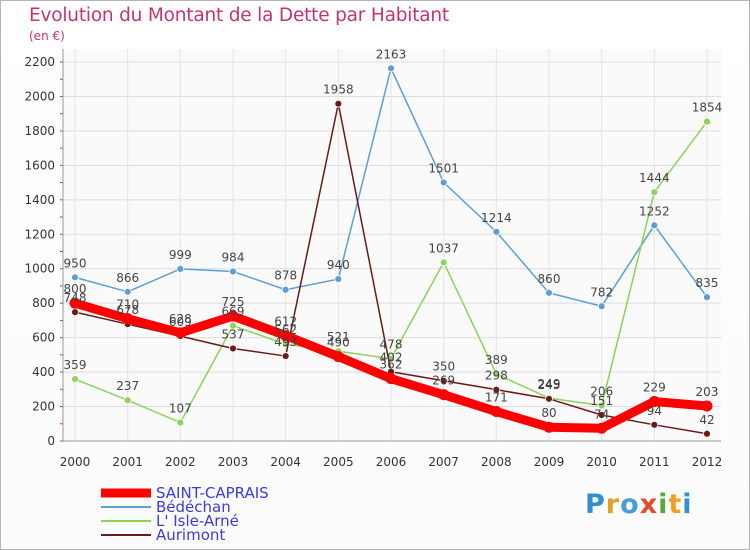  I want to click on x-tick-label: 2007, so click(443, 462).